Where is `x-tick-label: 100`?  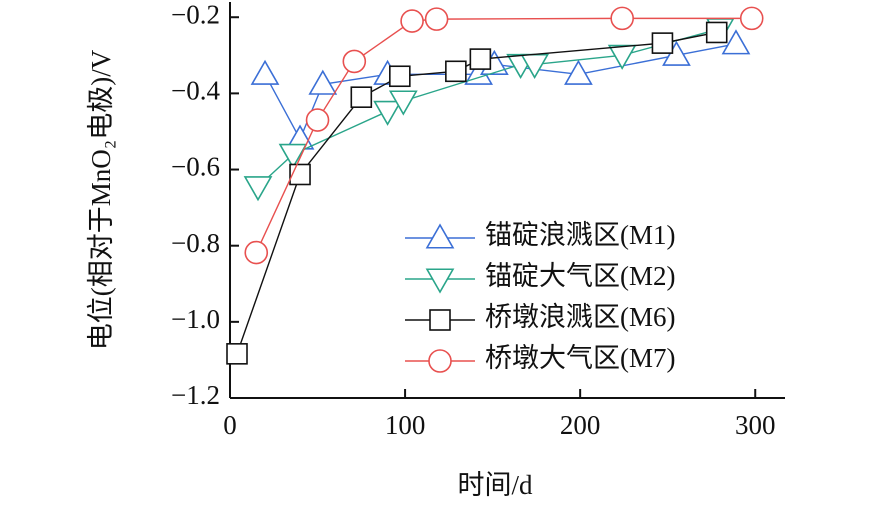
x-tick-label: 100 is located at coordinates (405, 425).